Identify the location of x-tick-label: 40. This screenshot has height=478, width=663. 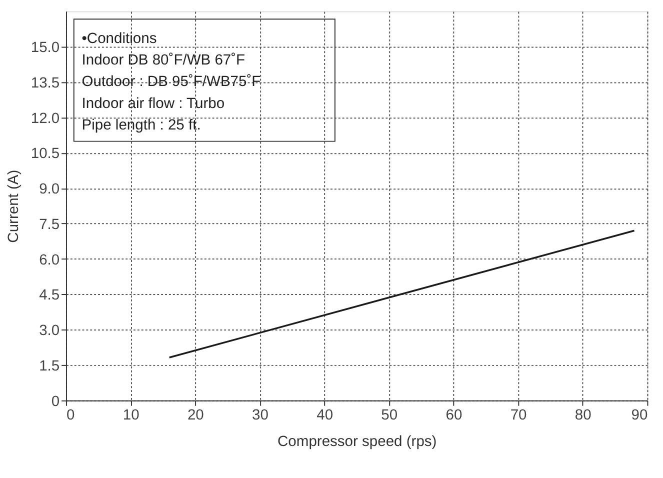
(325, 416).